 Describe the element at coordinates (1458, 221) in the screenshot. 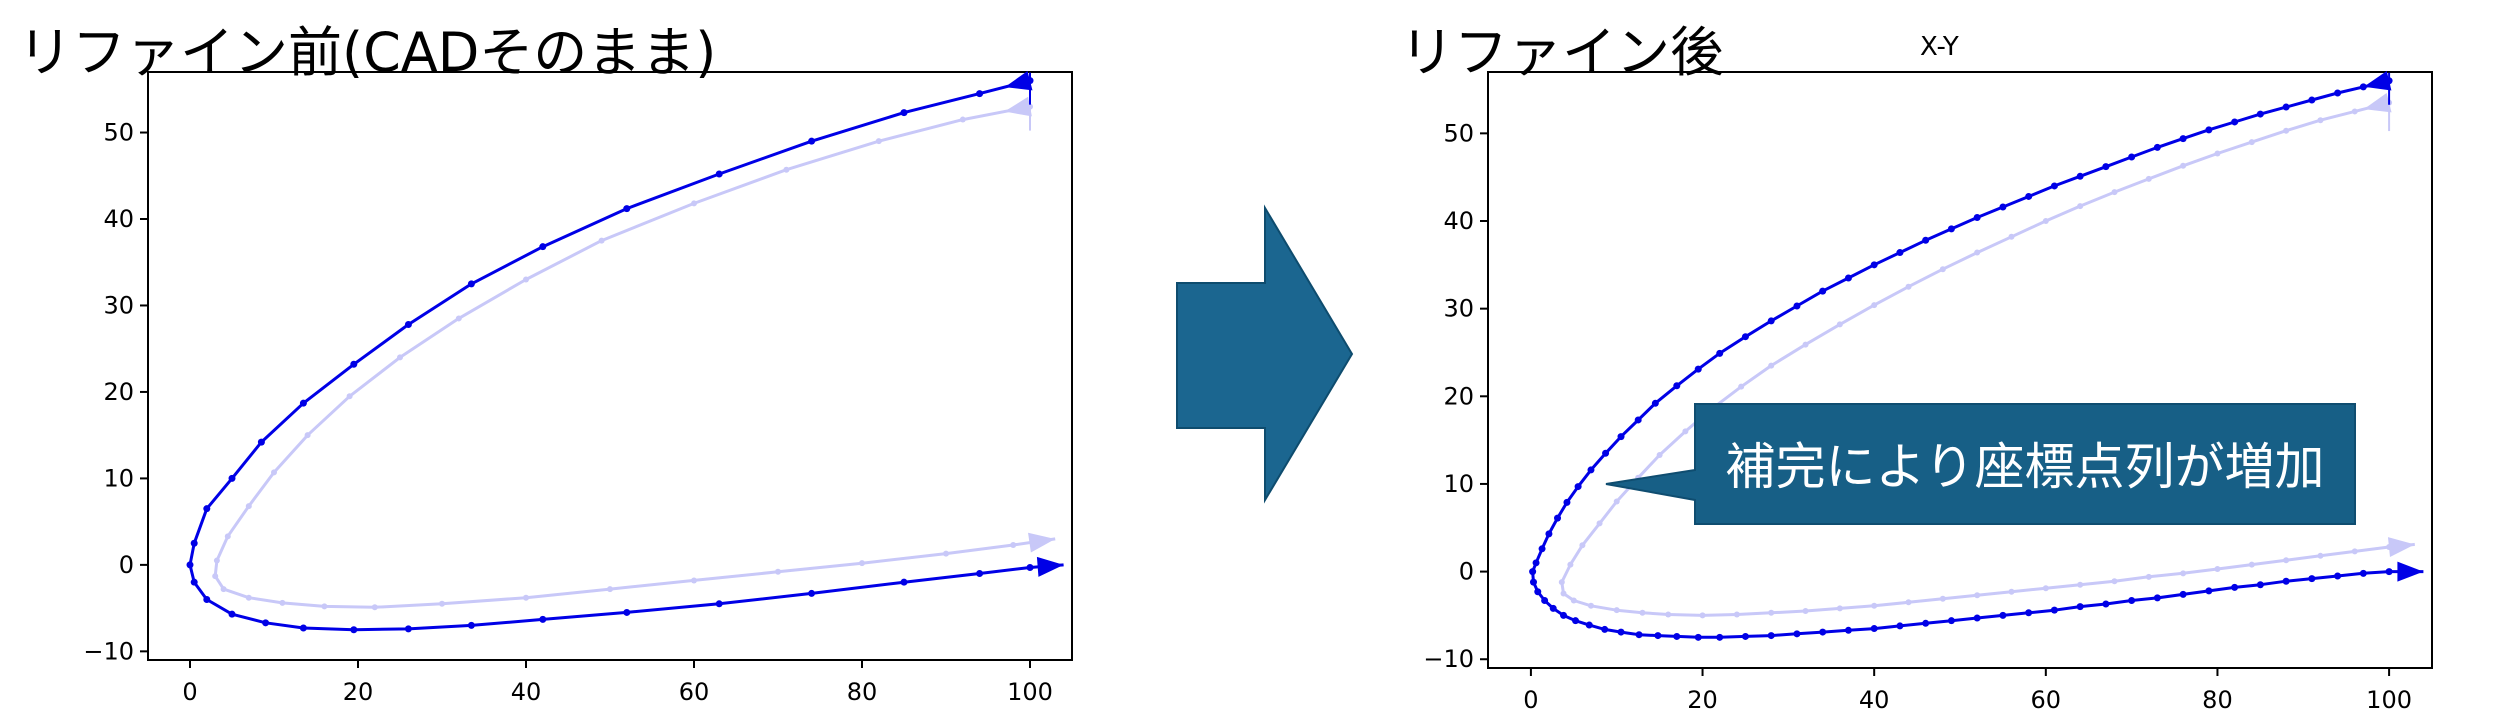

I see `y-tick-label: 40` at that location.